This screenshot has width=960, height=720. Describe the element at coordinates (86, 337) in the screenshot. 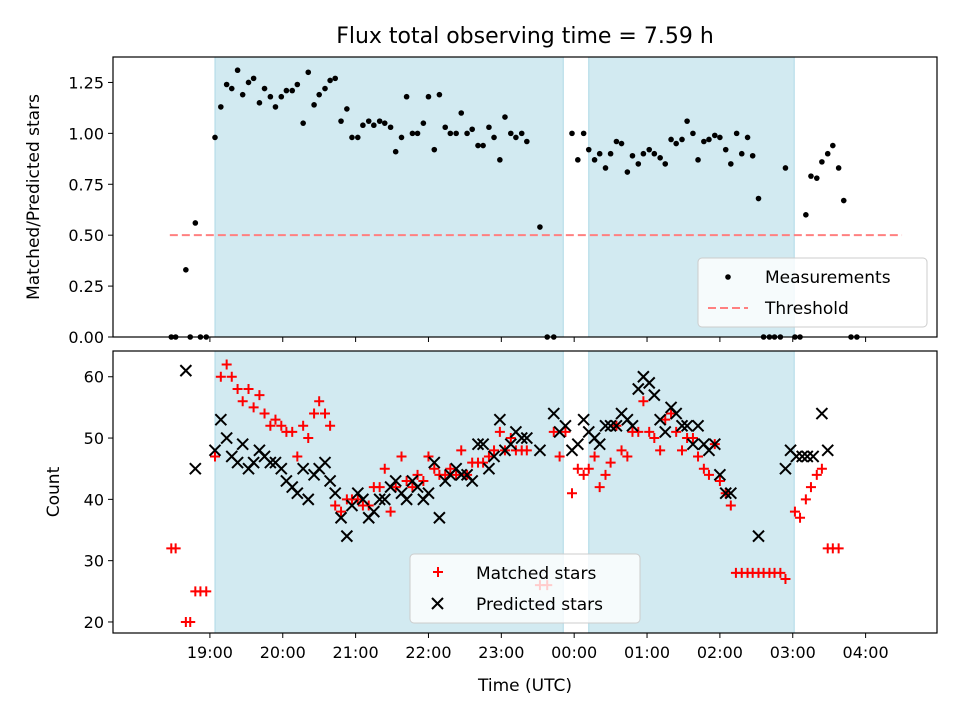

I see `top-ytick-label: 0.00` at that location.